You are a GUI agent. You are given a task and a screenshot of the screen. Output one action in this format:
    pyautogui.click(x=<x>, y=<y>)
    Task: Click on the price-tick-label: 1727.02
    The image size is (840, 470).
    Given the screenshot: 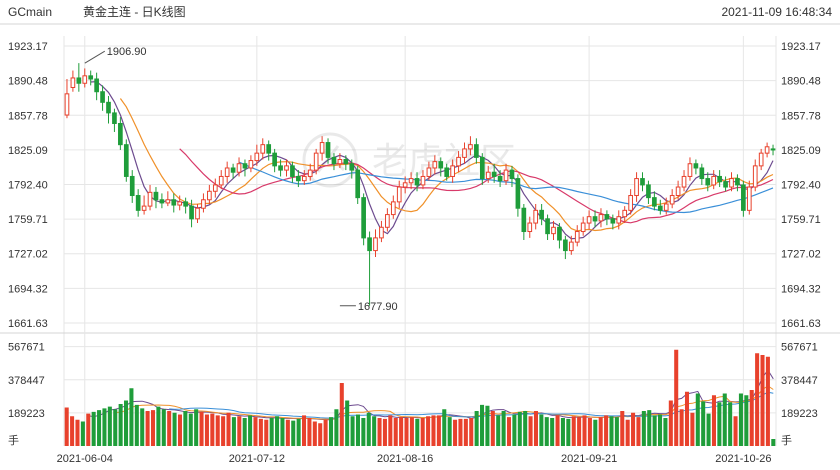 What is the action you would take?
    pyautogui.click(x=801, y=255)
    